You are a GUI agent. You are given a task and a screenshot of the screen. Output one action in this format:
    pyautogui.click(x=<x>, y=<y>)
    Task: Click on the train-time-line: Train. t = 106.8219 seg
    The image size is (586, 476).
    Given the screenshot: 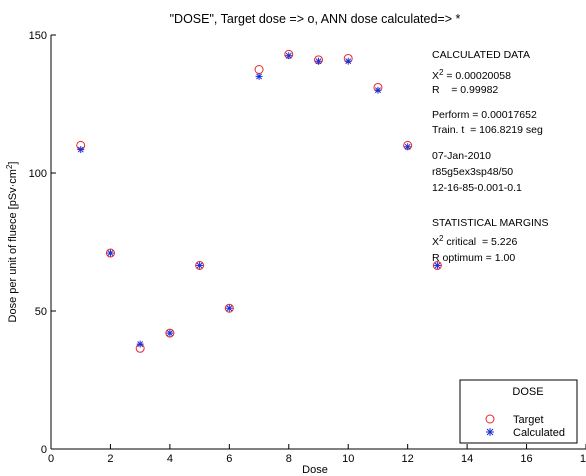 What is the action you would take?
    pyautogui.click(x=487, y=130)
    